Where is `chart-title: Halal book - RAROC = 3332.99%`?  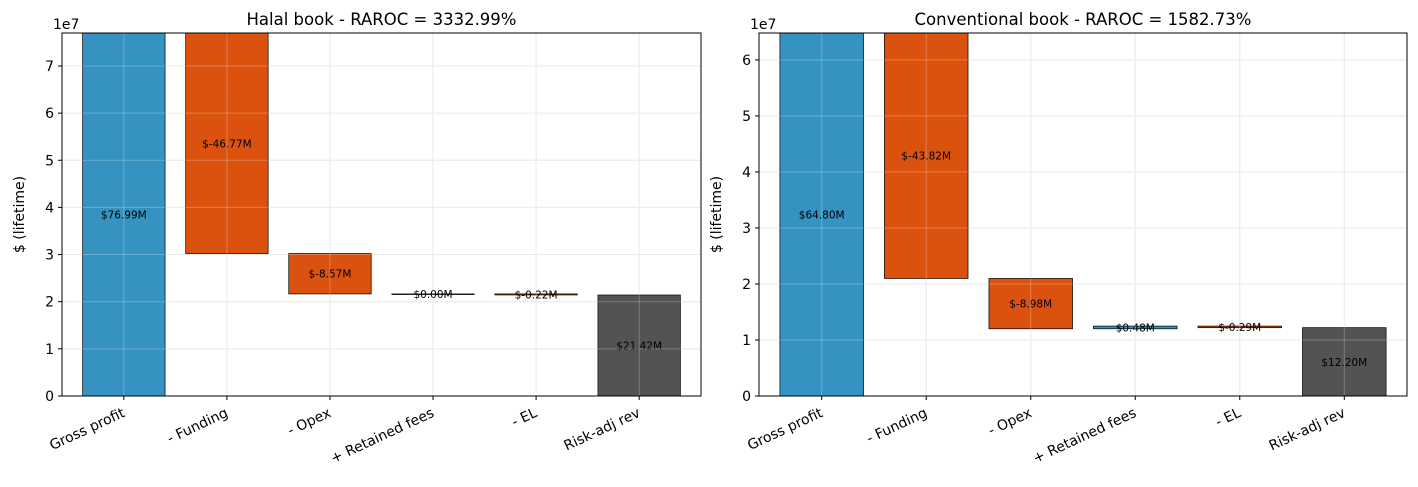 chart-title: Halal book - RAROC = 3332.99% is located at coordinates (382, 19).